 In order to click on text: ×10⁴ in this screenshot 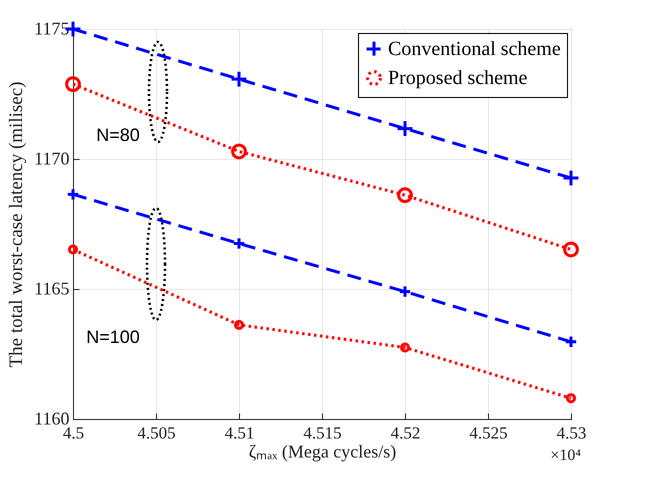, I will do `click(566, 455)`.